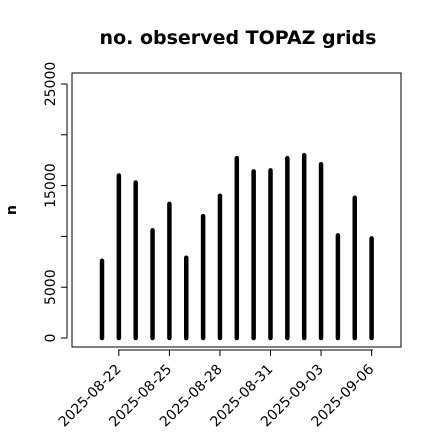  I want to click on y-tick-label: 5000, so click(51, 287).